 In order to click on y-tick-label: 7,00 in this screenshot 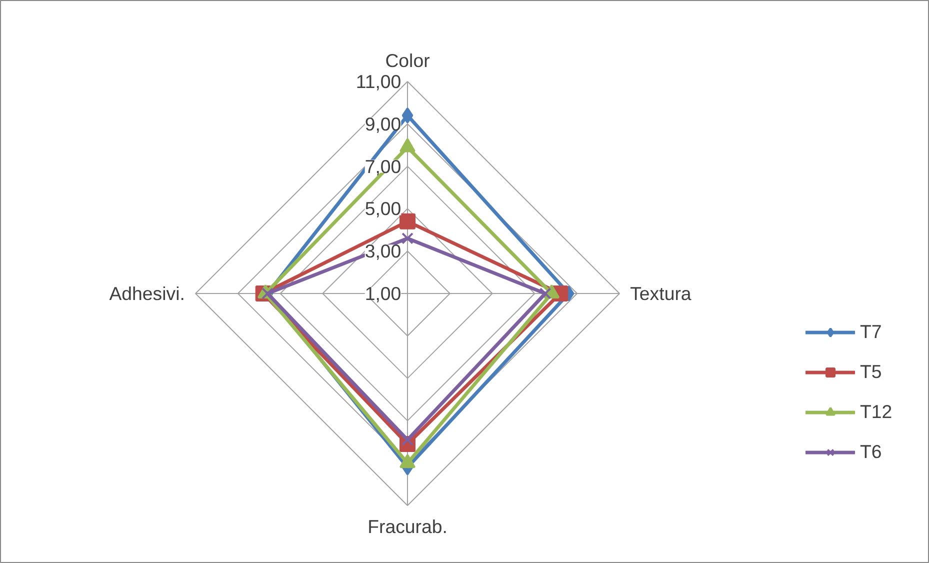, I will do `click(383, 166)`.